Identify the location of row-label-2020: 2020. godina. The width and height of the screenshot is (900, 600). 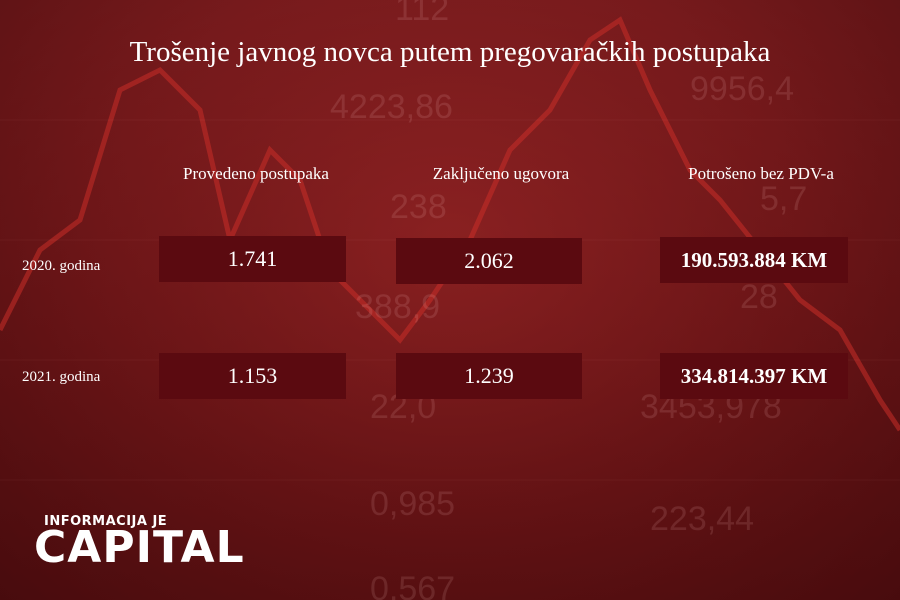
(61, 266).